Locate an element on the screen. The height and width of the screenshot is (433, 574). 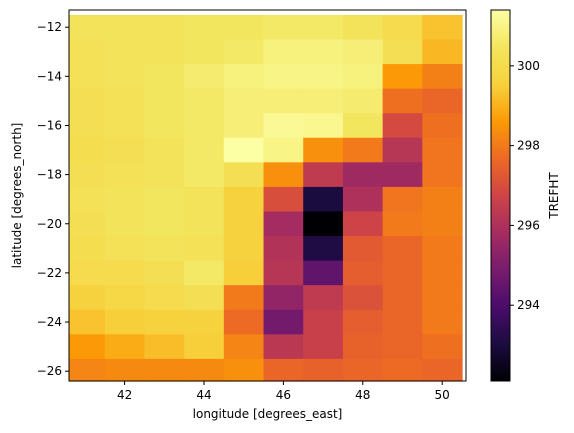
x-tick-label: 46 is located at coordinates (283, 395).